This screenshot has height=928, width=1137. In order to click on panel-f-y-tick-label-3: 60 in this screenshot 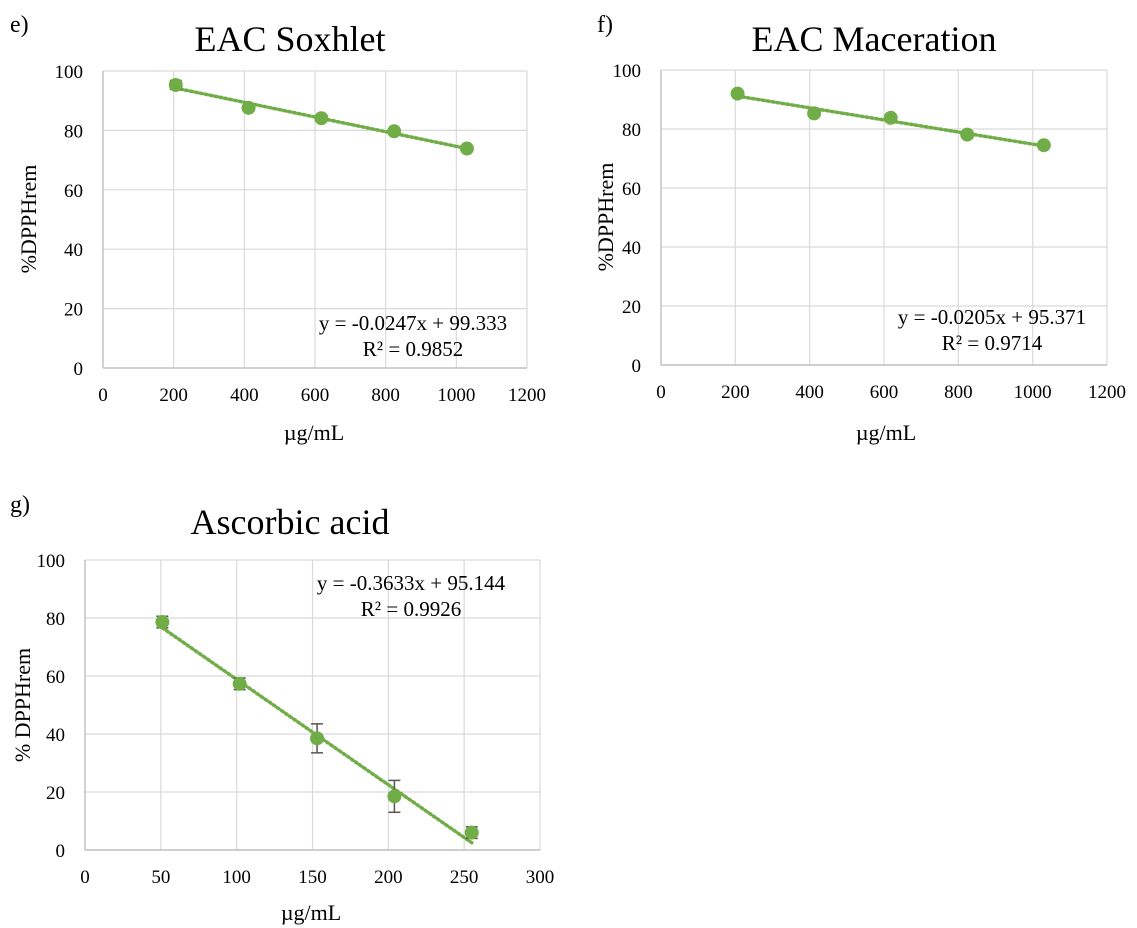, I will do `click(631, 189)`.